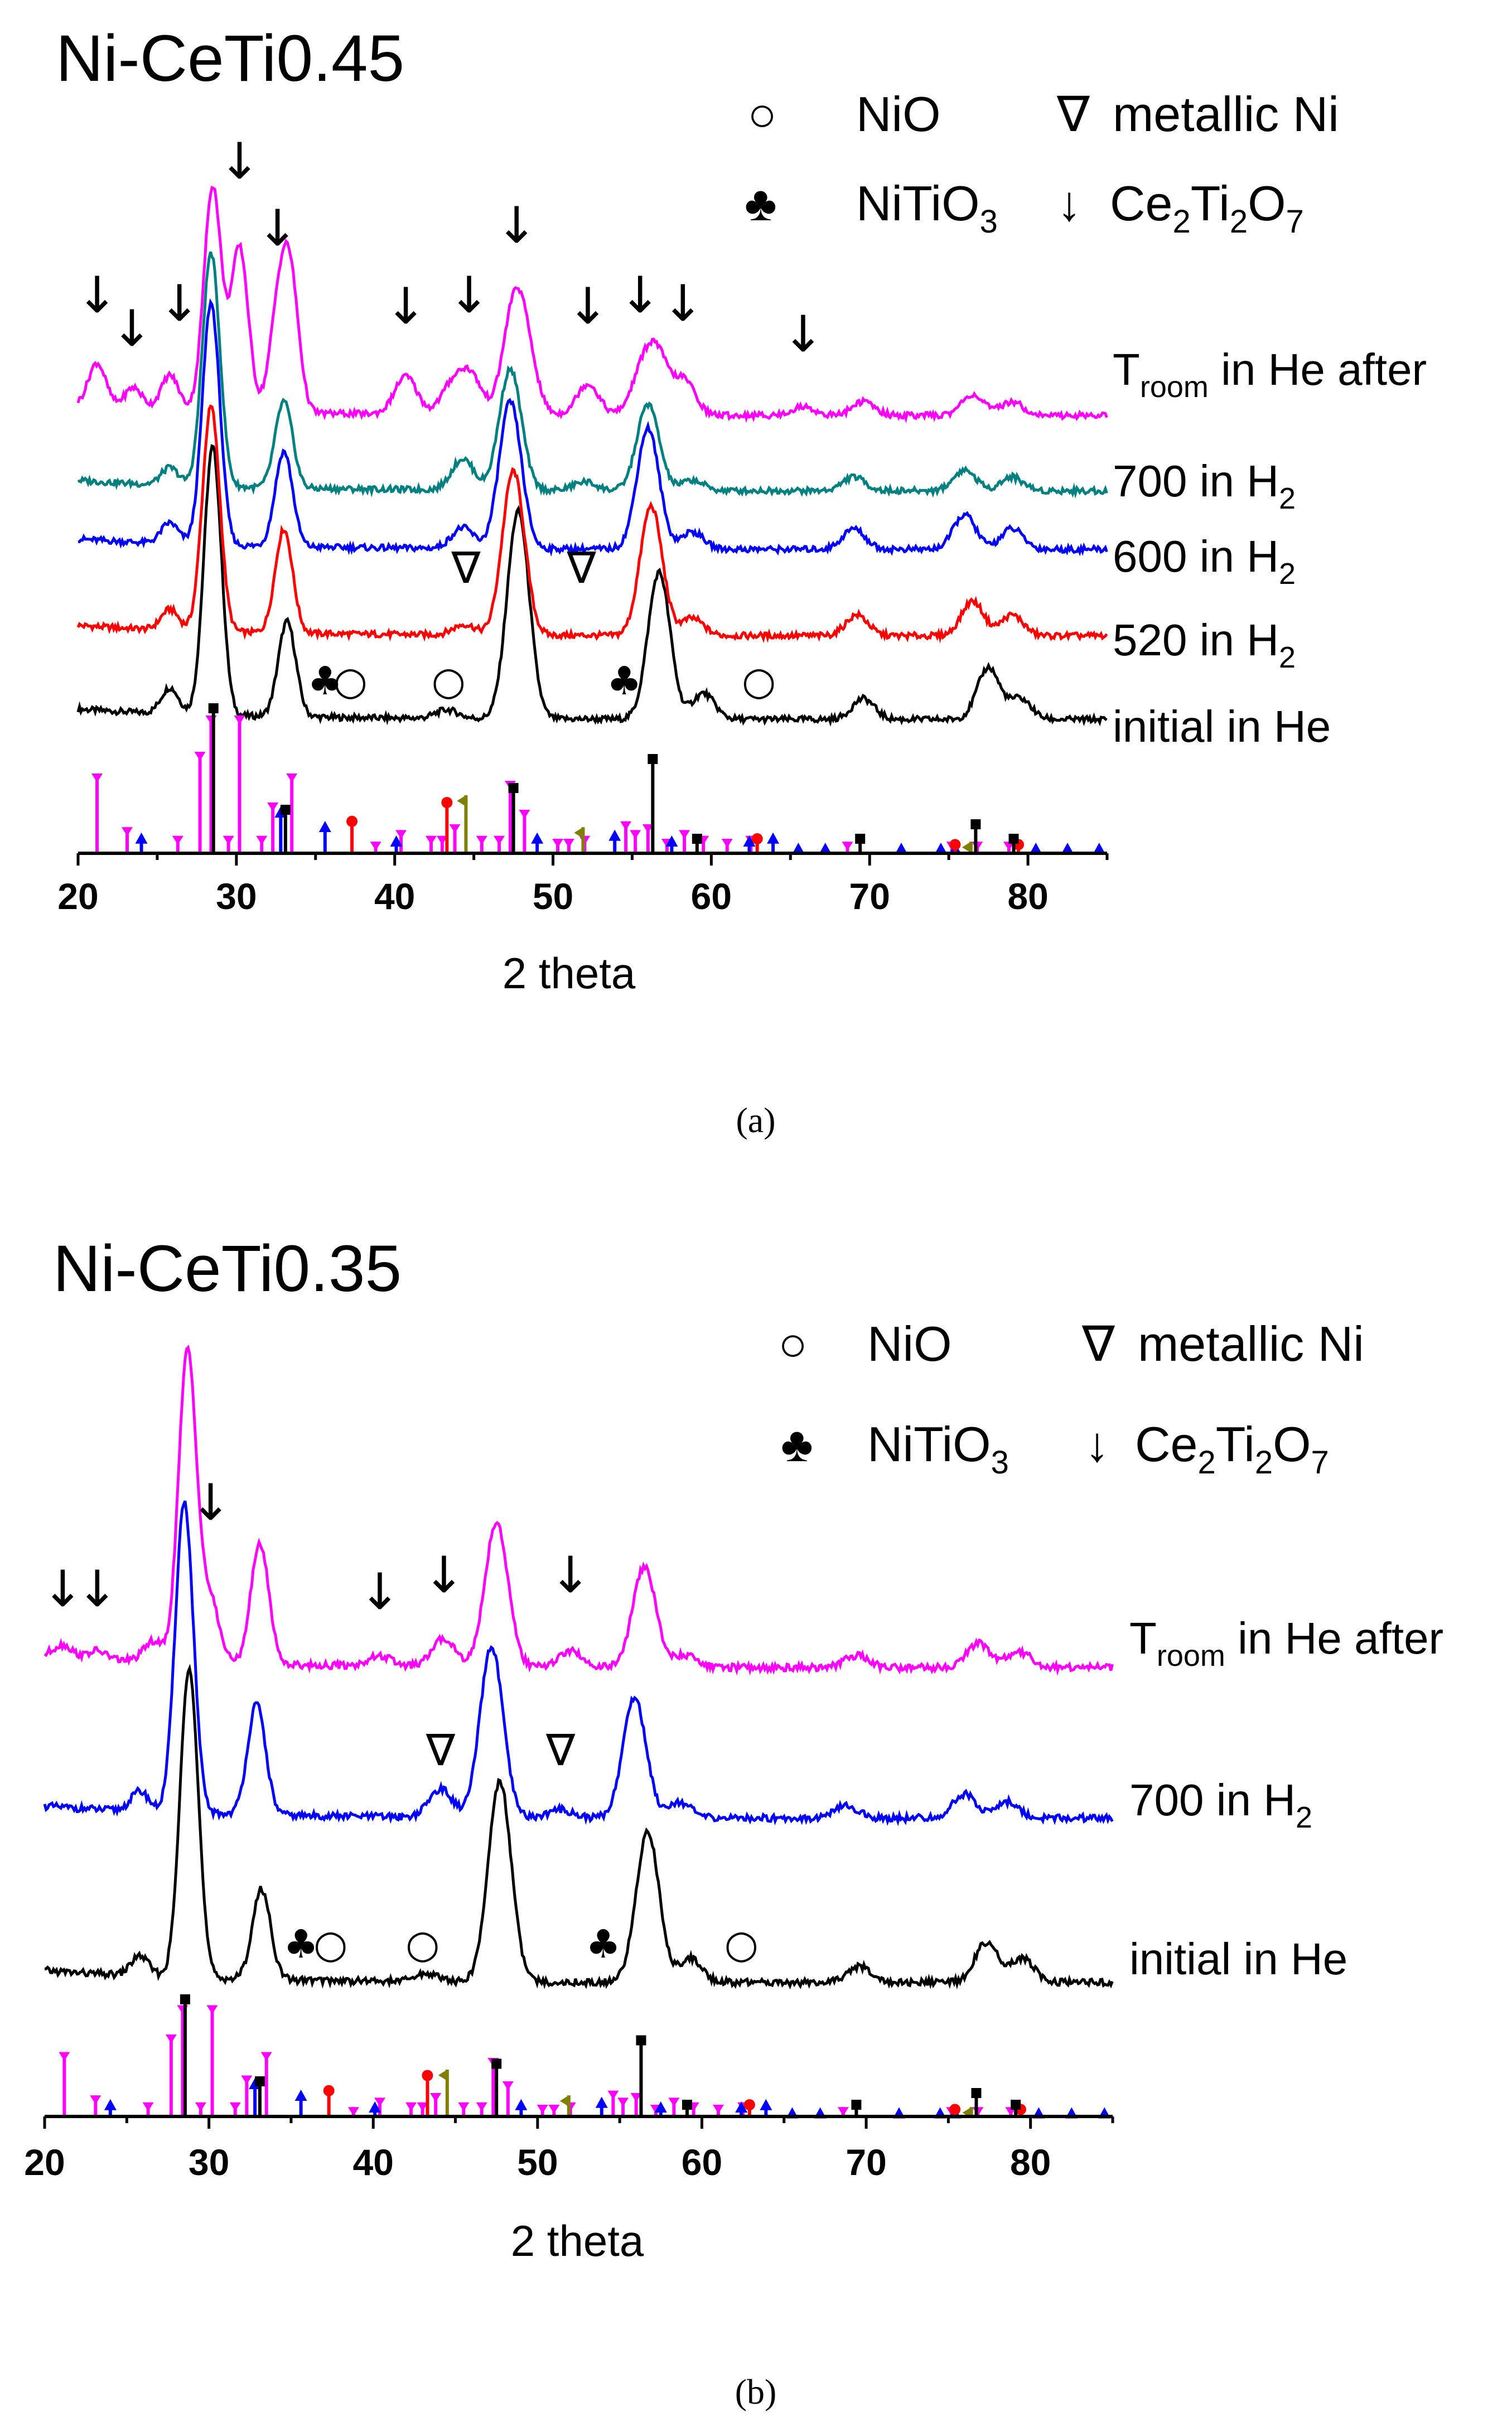 The image size is (1512, 2431). I want to click on panel-a-caption: (a), so click(755, 1120).